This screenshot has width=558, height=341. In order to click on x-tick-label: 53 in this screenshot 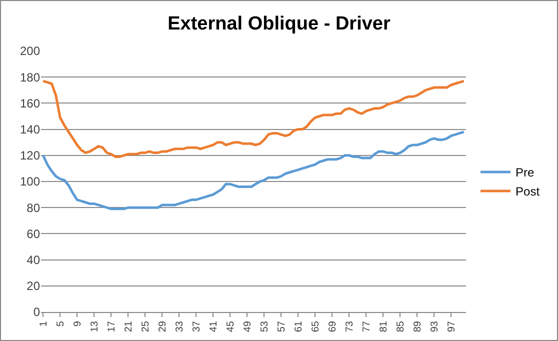, I will do `click(264, 326)`.